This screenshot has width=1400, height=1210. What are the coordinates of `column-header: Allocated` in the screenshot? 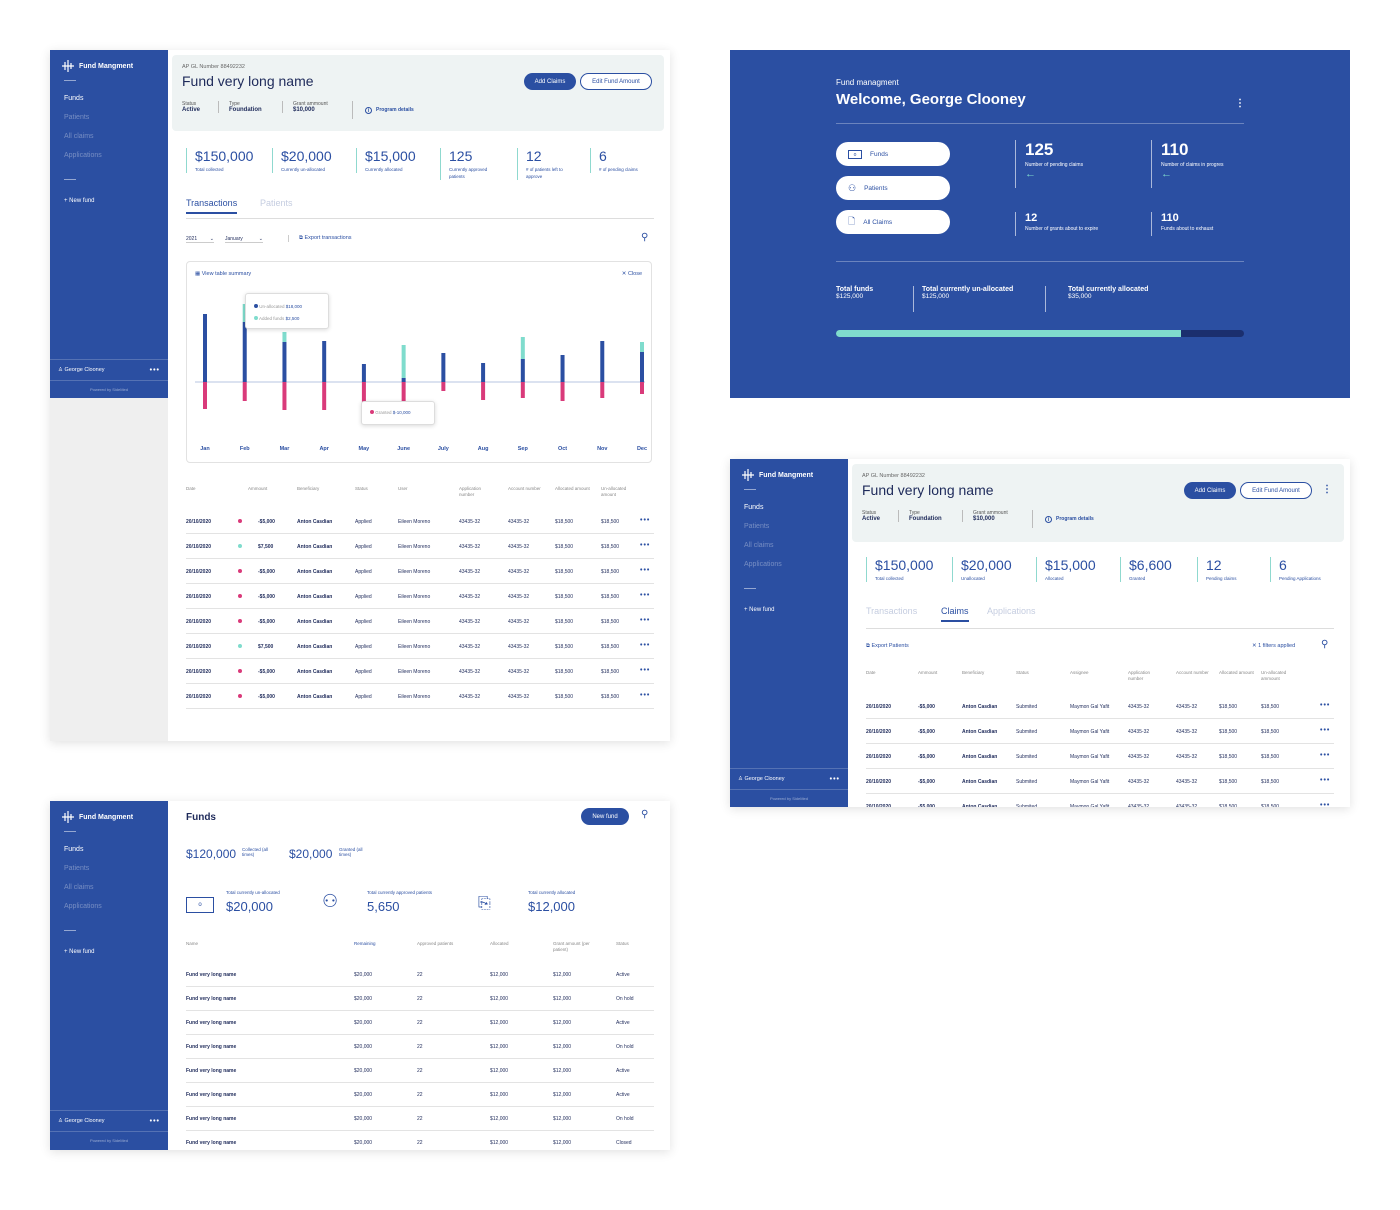 It's located at (499, 943).